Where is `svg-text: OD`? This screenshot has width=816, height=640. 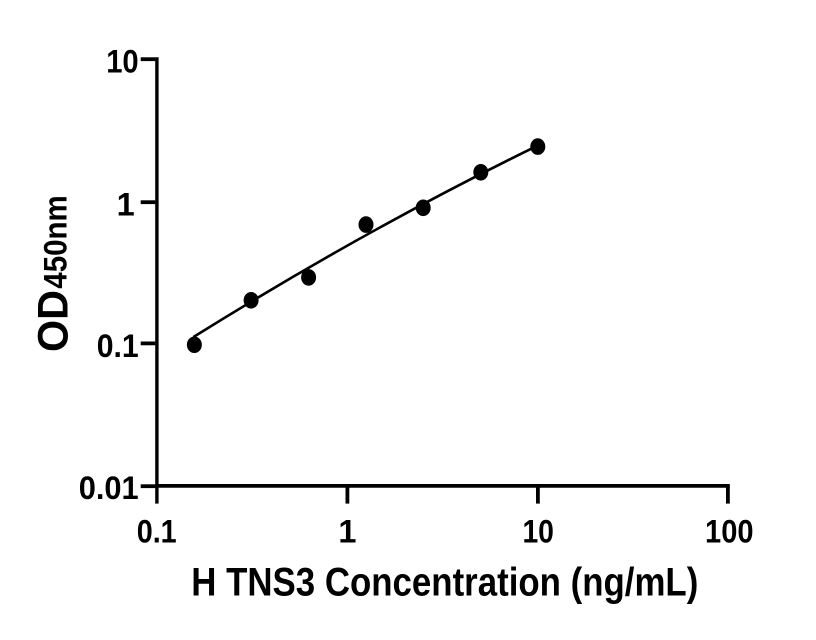
svg-text: OD is located at coordinates (53, 321).